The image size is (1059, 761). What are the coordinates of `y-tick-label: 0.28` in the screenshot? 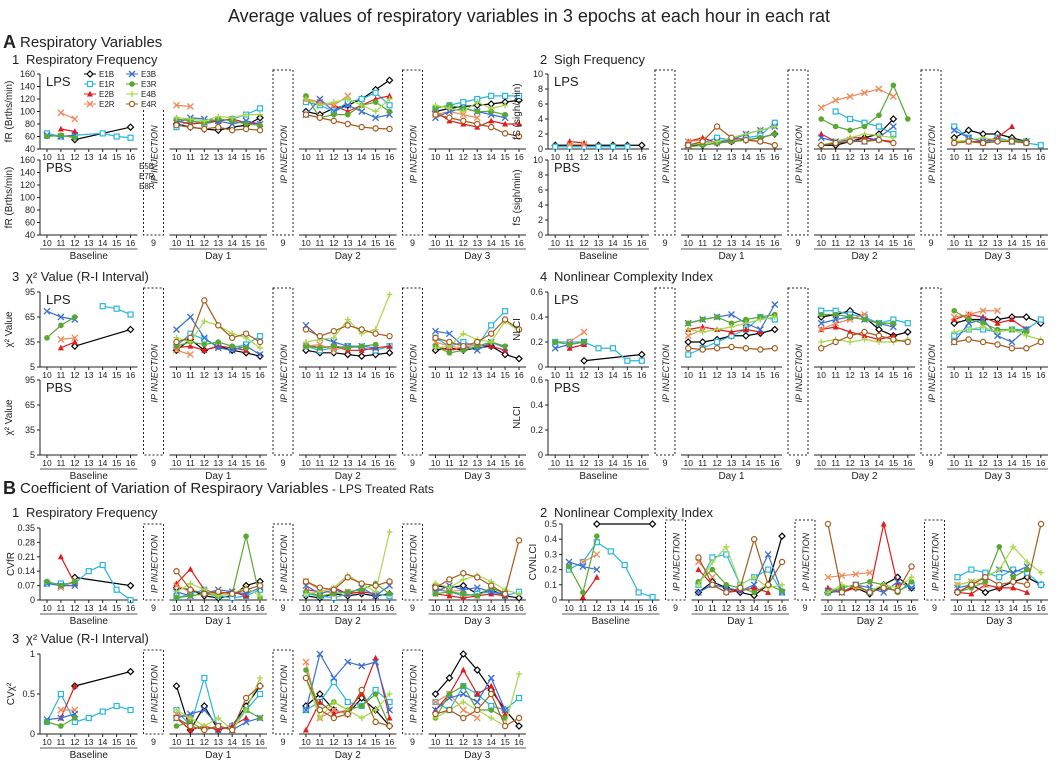 It's located at (26, 542).